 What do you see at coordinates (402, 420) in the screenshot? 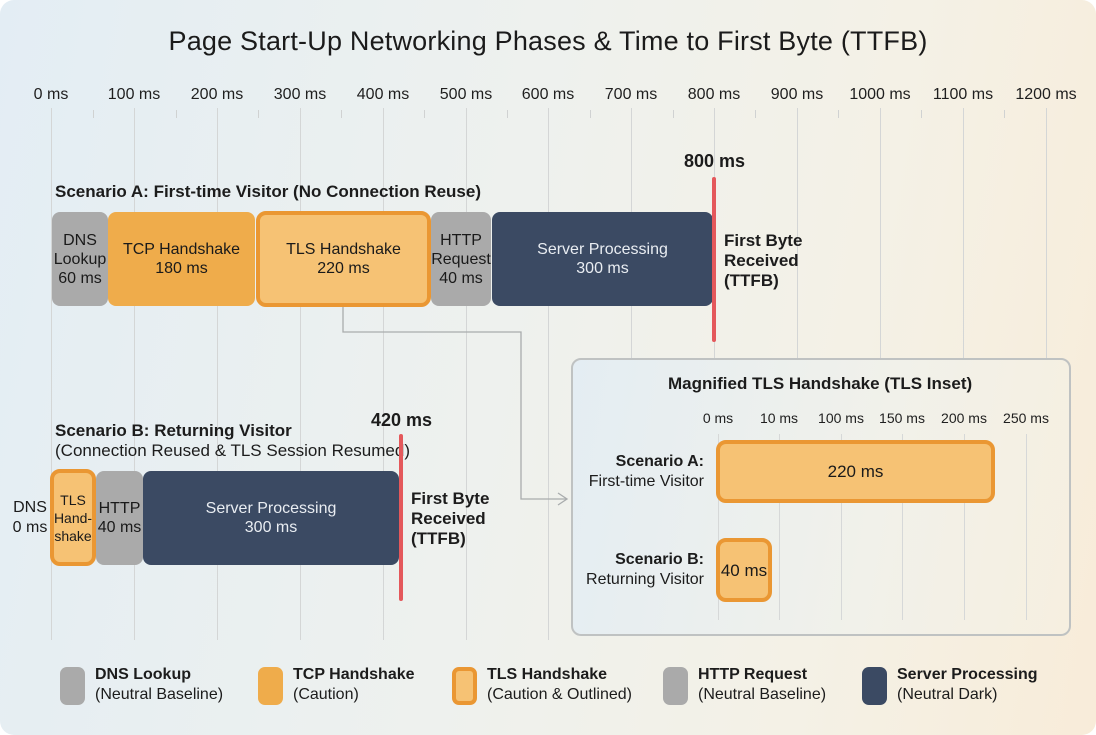
I see `ttfb-b-time: 420 ms` at bounding box center [402, 420].